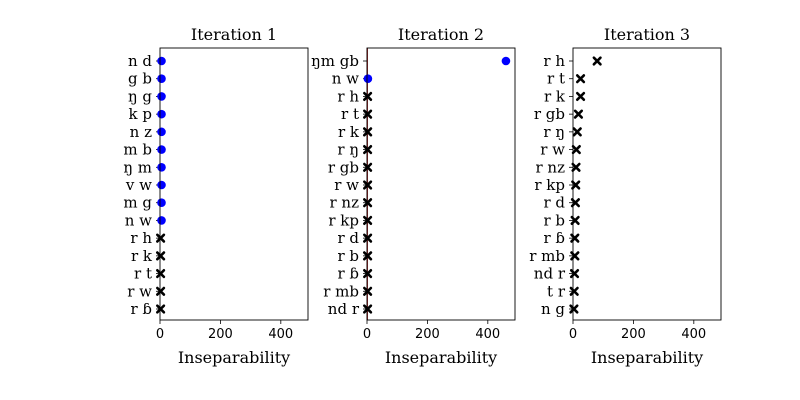 The image size is (800, 400). I want to click on y-tick-label: n z, so click(141, 132).